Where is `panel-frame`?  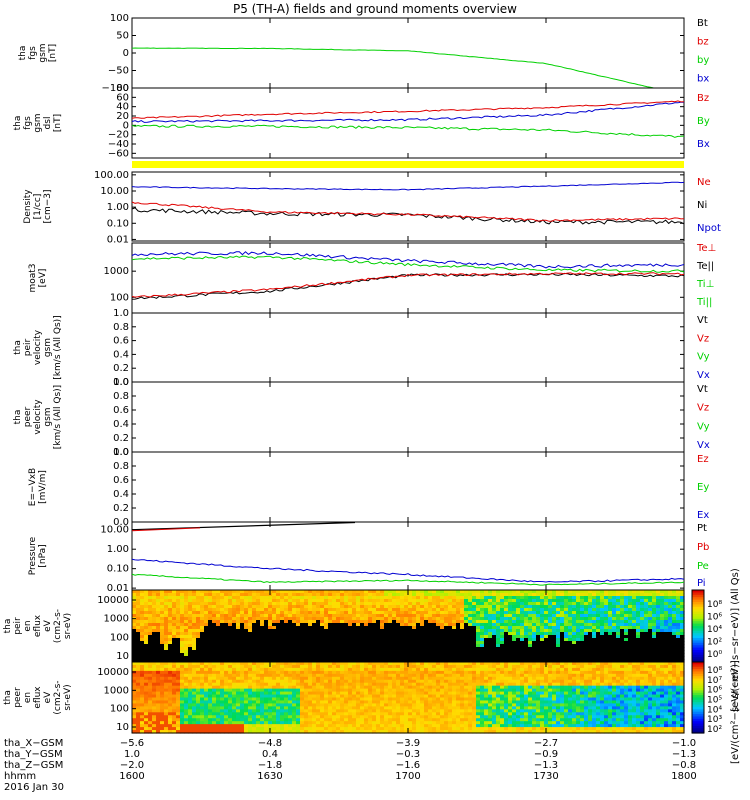 panel-frame is located at coordinates (408, 53).